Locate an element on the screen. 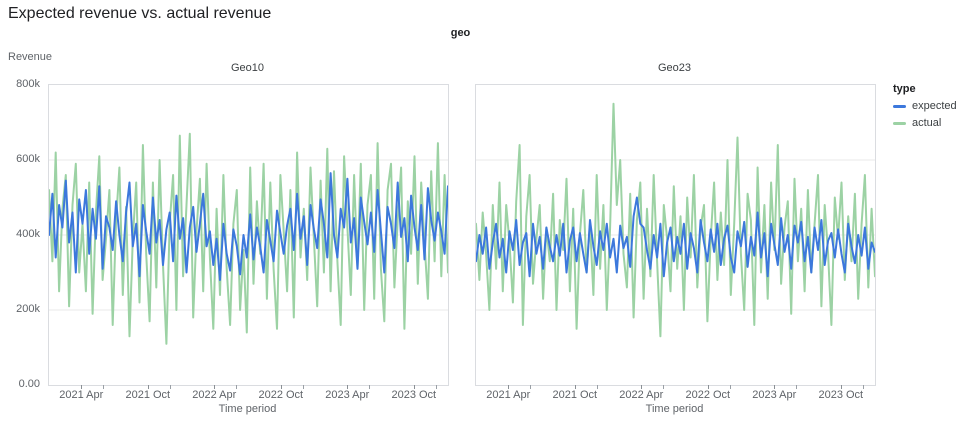  y-tick-label: 800k is located at coordinates (28, 84).